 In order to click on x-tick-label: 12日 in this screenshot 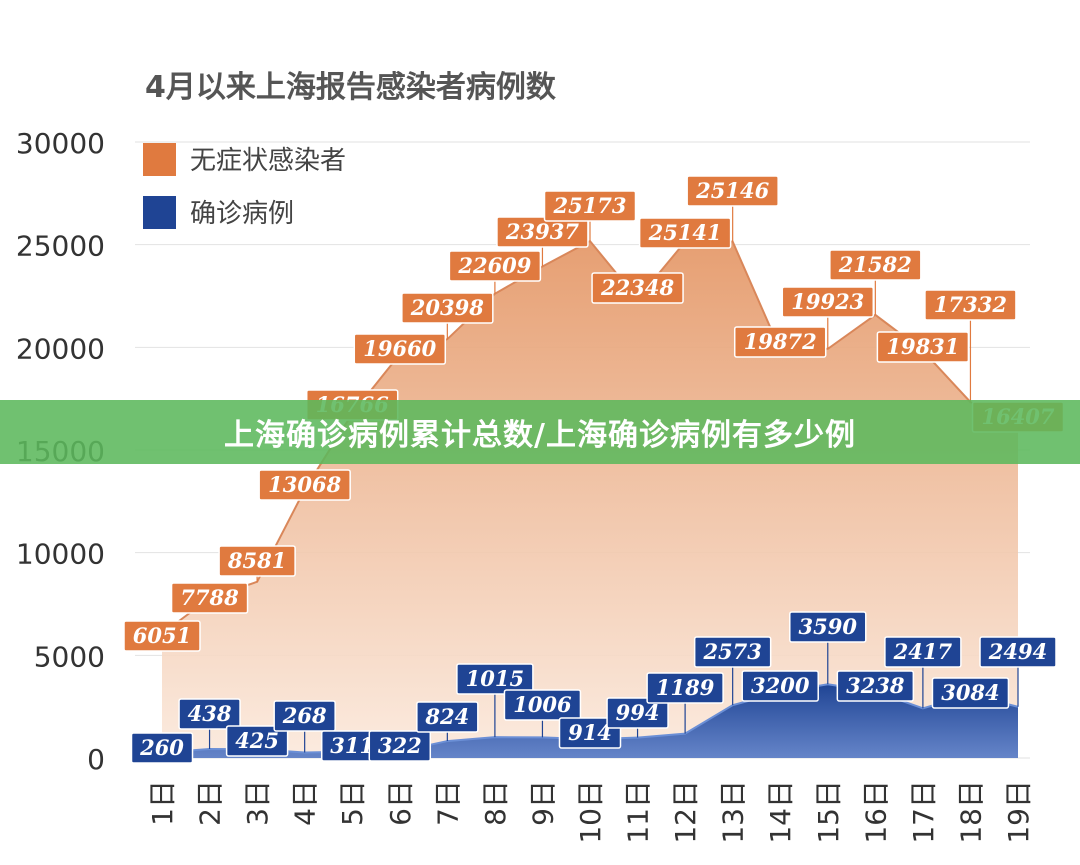, I will do `click(685, 812)`.